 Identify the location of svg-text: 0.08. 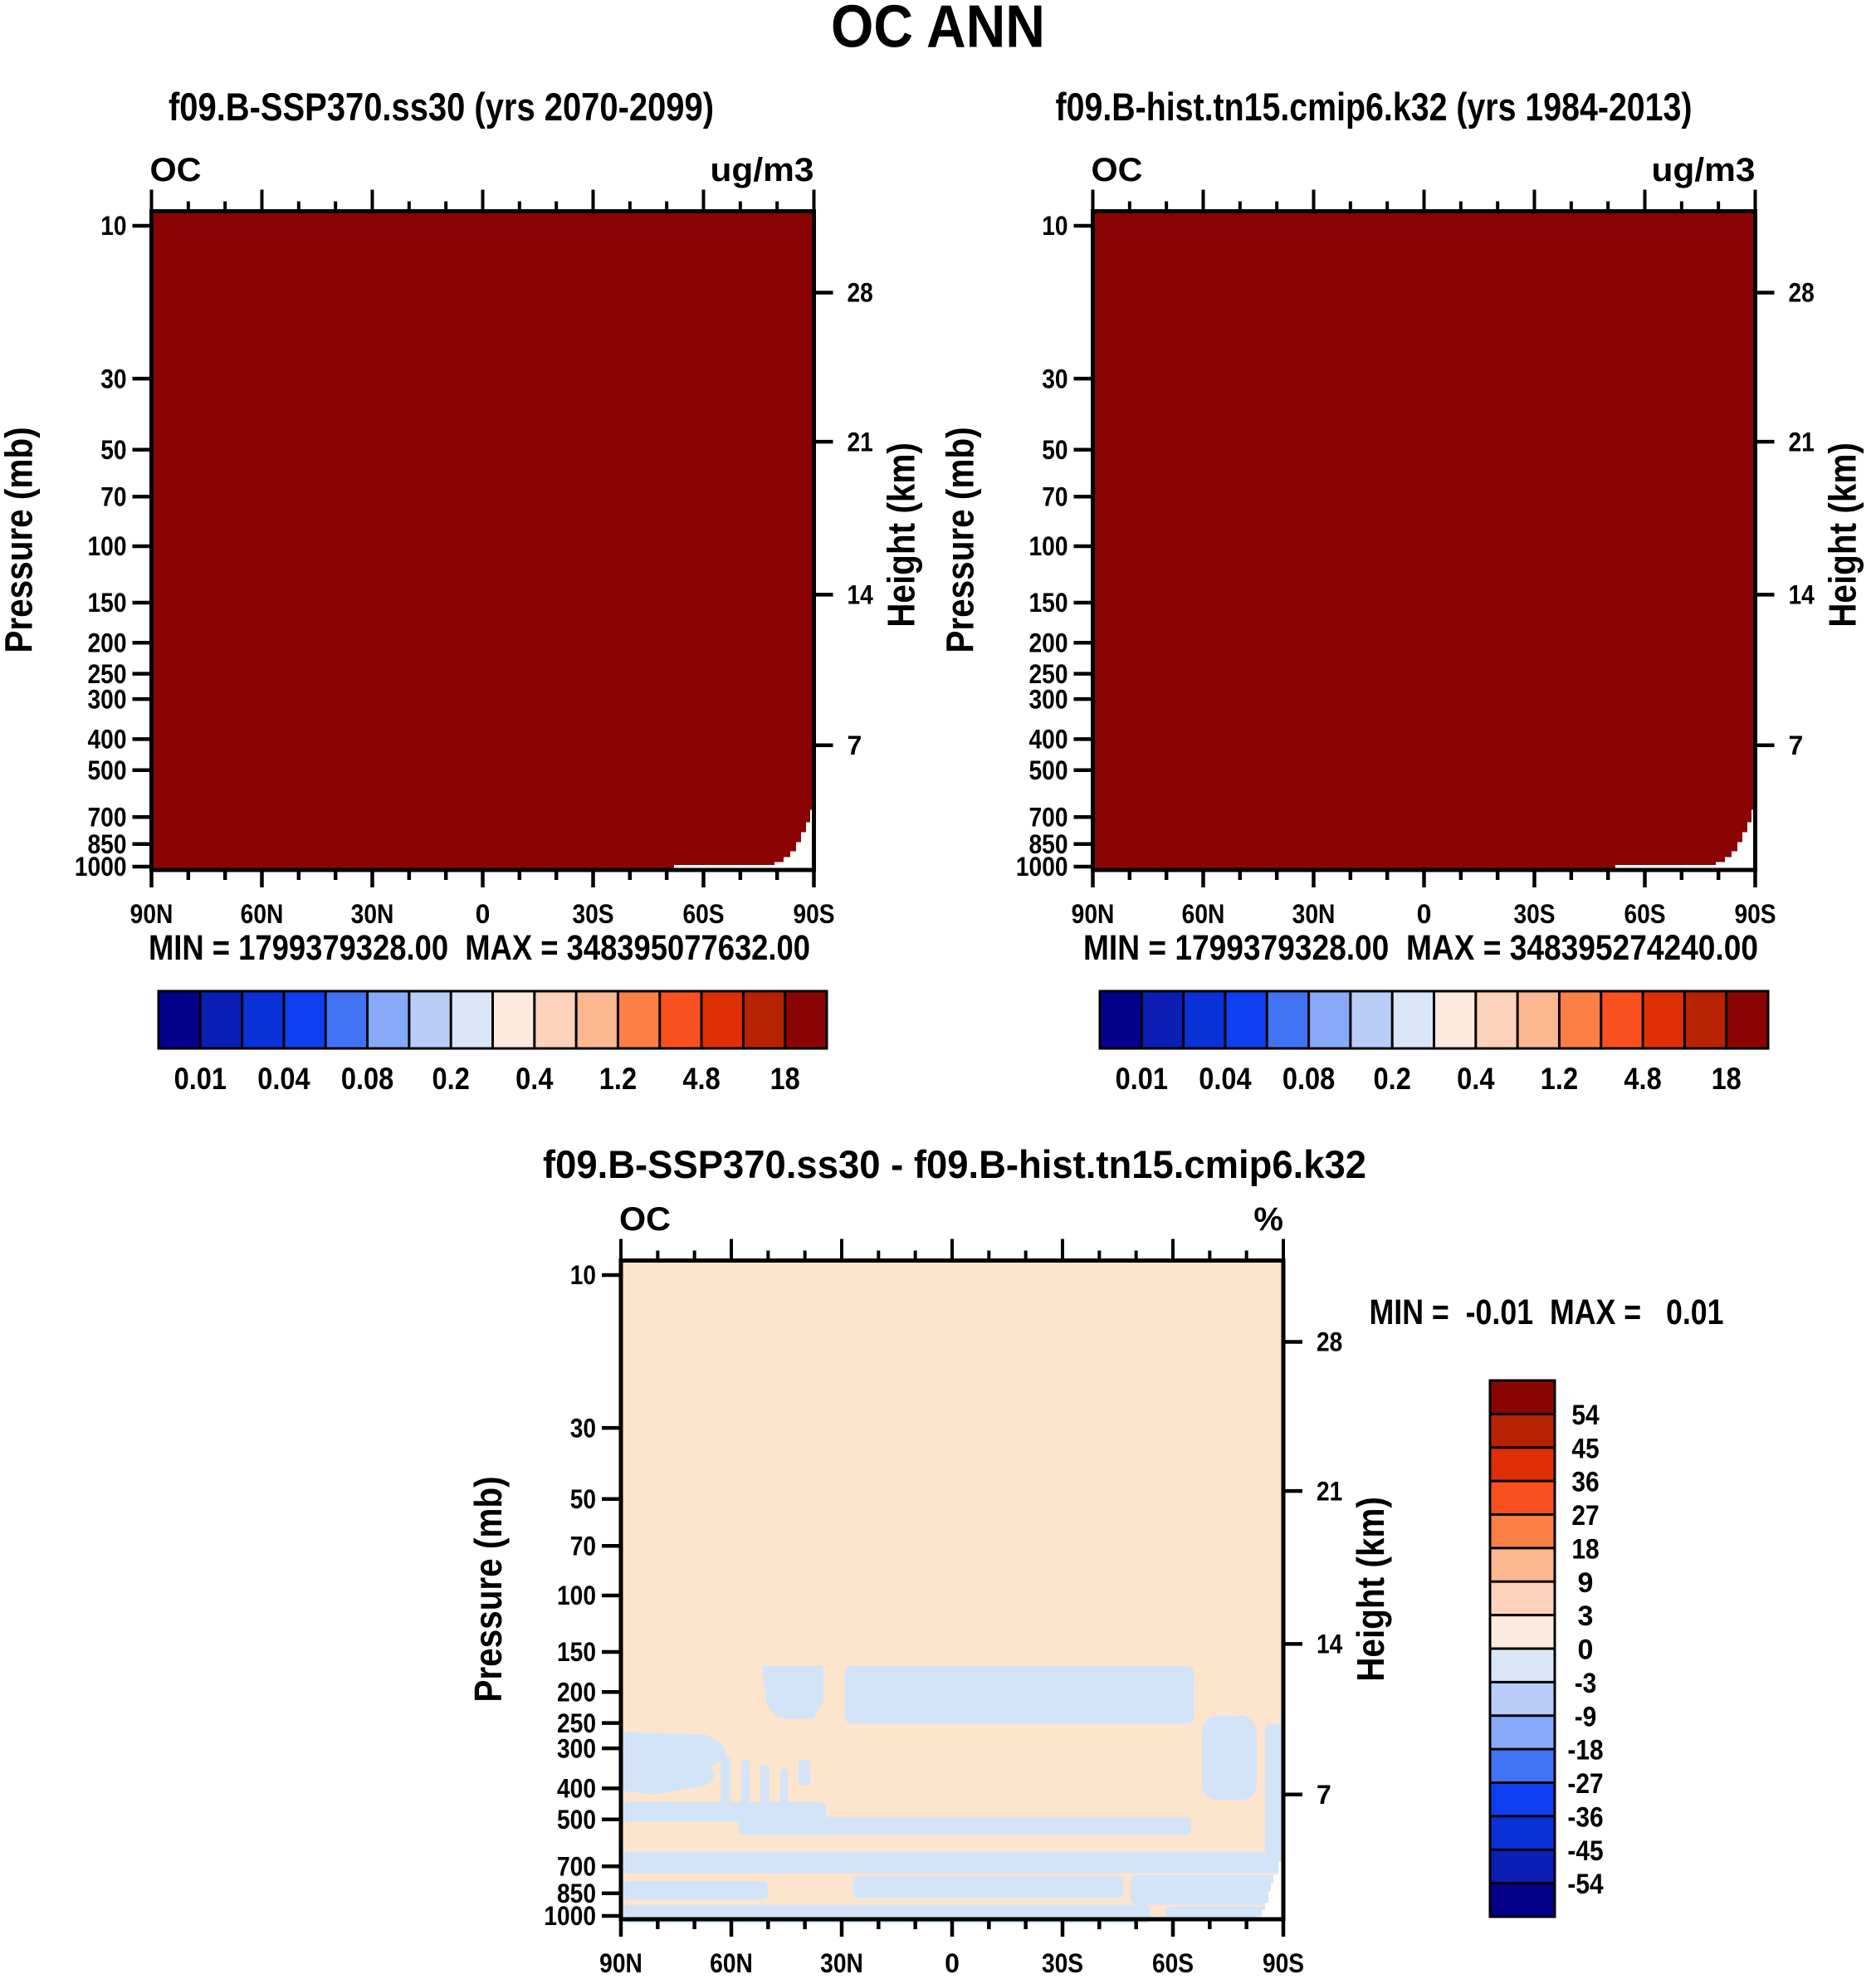
(367, 1079).